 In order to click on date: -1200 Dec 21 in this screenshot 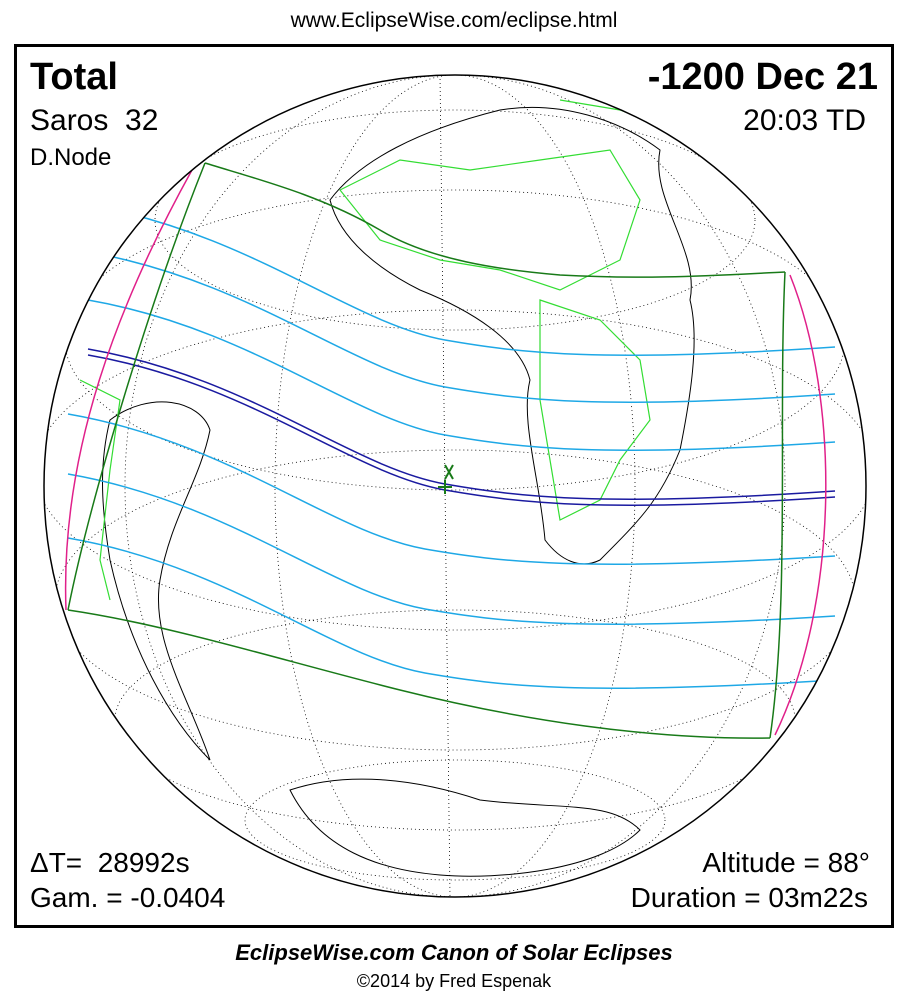, I will do `click(762, 77)`.